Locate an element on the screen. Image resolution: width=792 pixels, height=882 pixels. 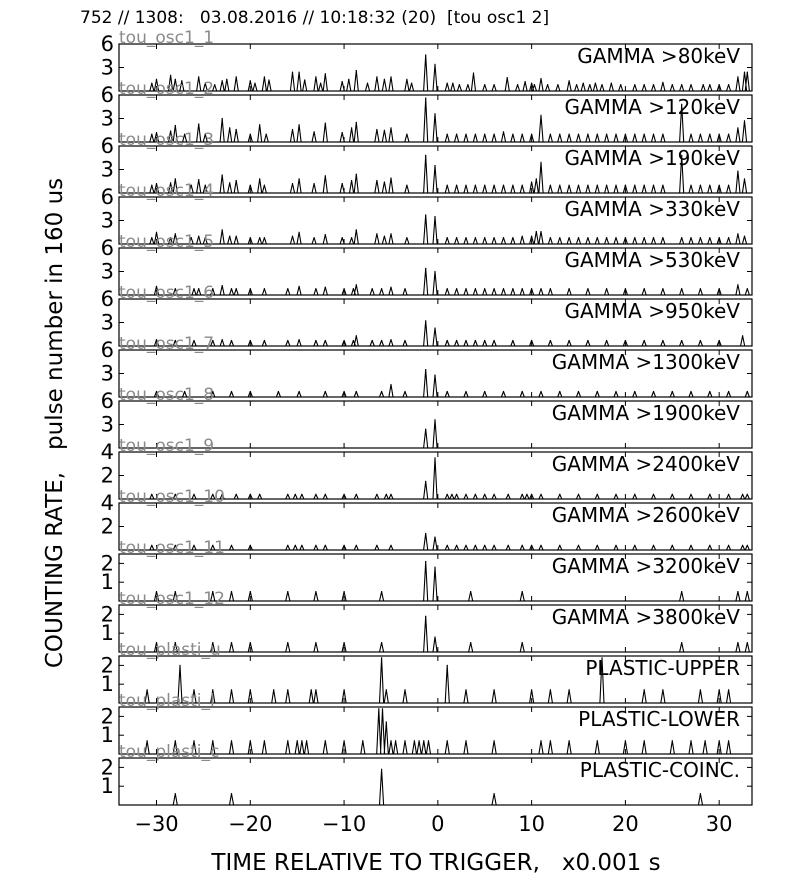
y-axis-label: COUNTING RATE, pulse number in 160 us is located at coordinates (55, 423).